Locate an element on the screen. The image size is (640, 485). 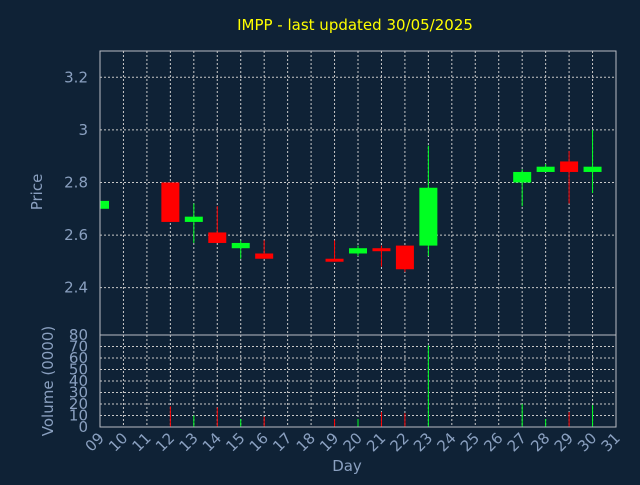
volume-tick-label: 20 is located at coordinates (78, 404).